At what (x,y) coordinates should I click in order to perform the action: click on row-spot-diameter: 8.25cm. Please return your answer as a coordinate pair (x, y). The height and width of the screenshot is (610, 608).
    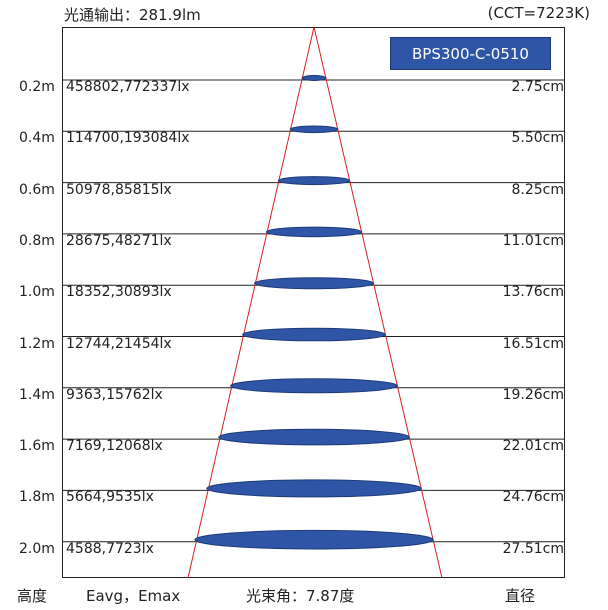
    Looking at the image, I should click on (537, 189).